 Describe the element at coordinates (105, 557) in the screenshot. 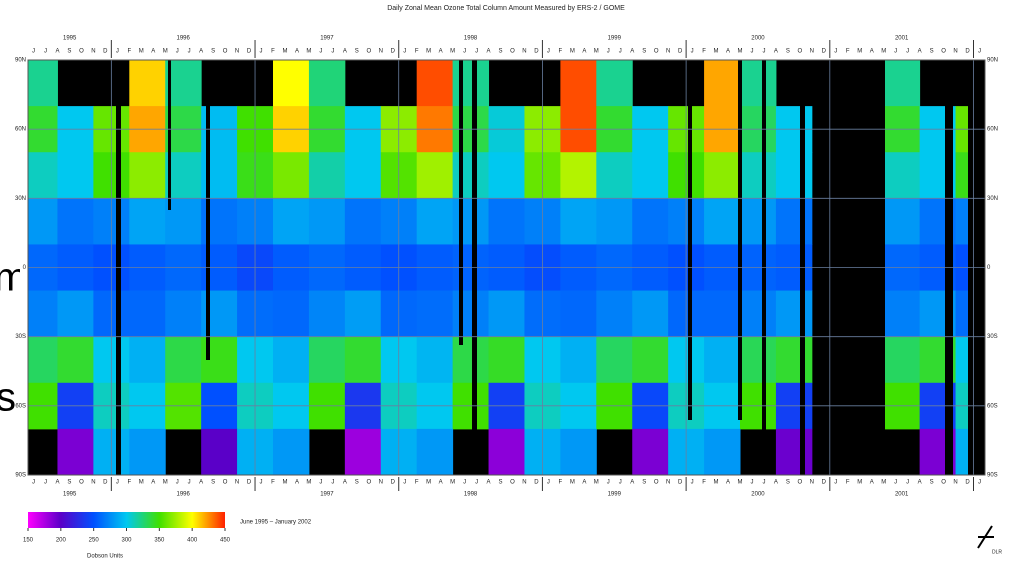

I see `colorbar-label: Dobson Units` at that location.